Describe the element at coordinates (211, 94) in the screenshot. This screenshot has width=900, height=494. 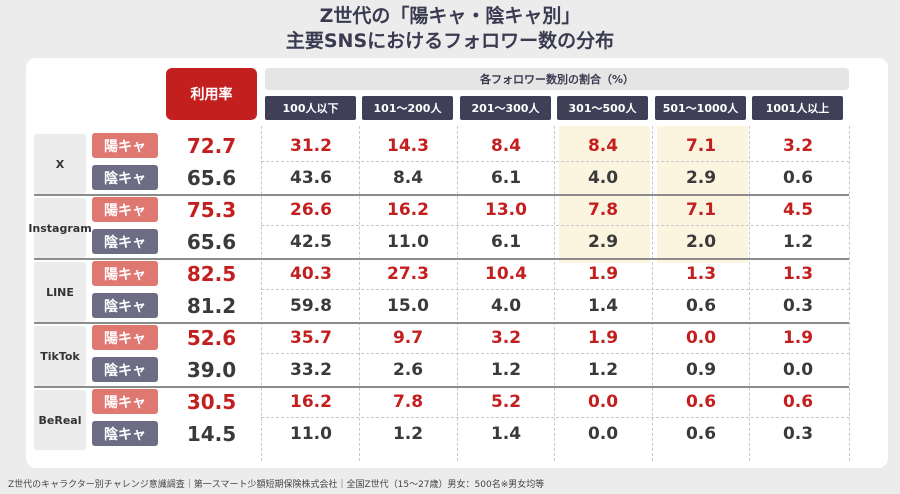
I see `usage-rate-header: 利用率` at that location.